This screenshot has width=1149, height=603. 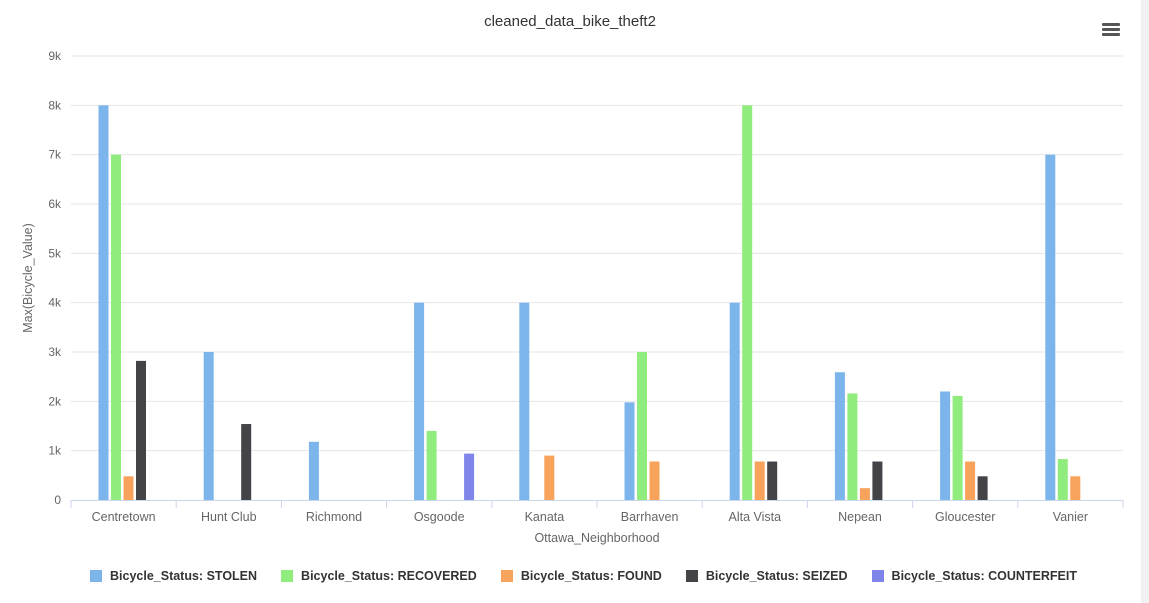 What do you see at coordinates (28, 278) in the screenshot?
I see `y-axis-label: Max(Bicycle_Value)` at bounding box center [28, 278].